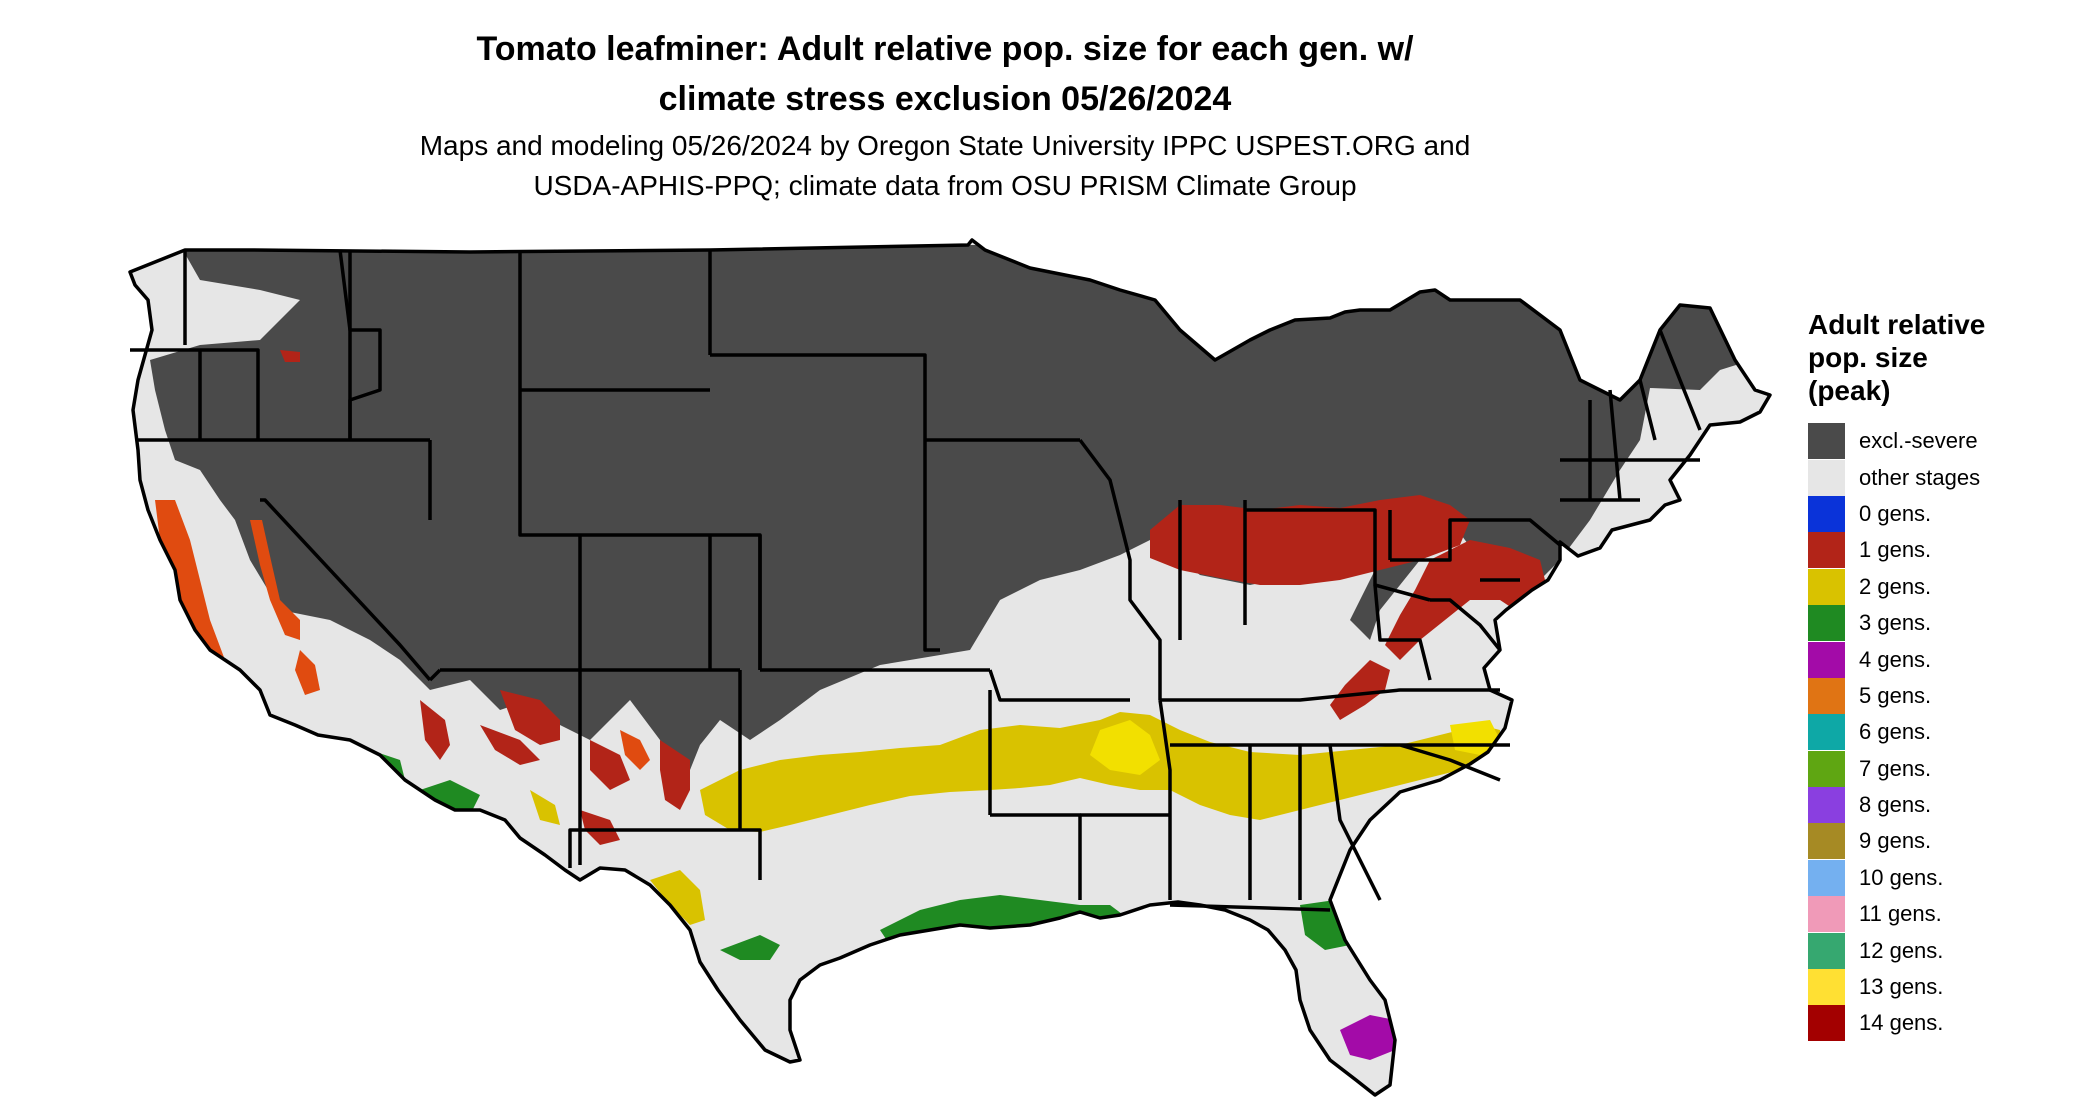 This screenshot has width=2100, height=1116. Describe the element at coordinates (1938, 586) in the screenshot. I see `legend-item: 2 gens.` at that location.